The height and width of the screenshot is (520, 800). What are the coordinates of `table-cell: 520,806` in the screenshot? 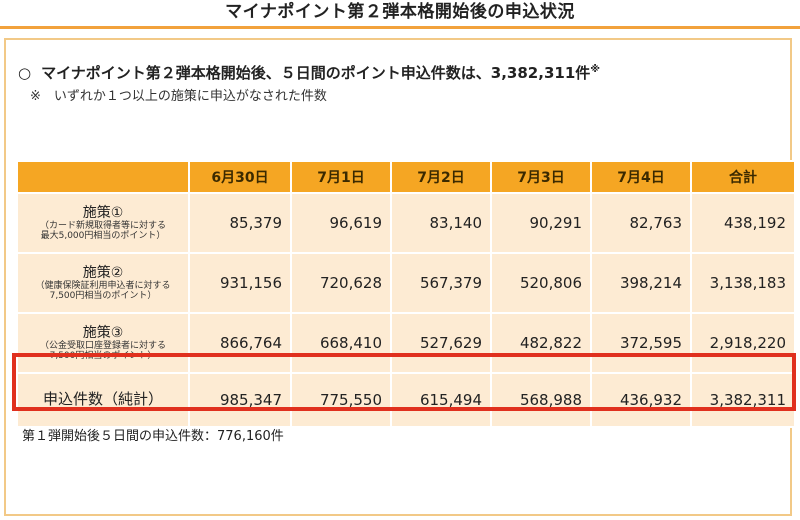 It's located at (541, 283).